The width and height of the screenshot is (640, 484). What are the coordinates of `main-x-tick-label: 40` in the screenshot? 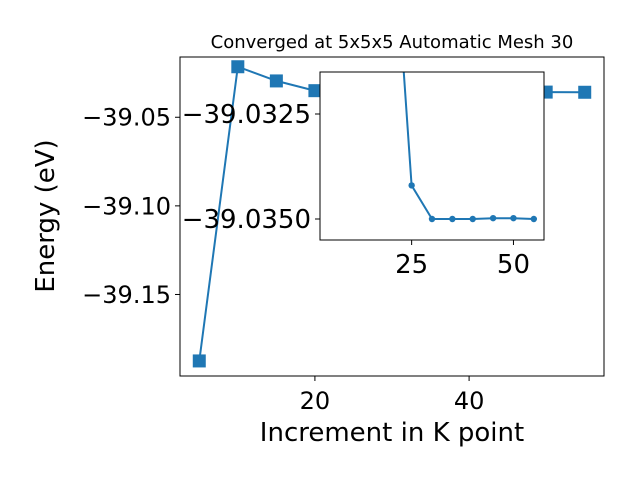 It's located at (469, 401).